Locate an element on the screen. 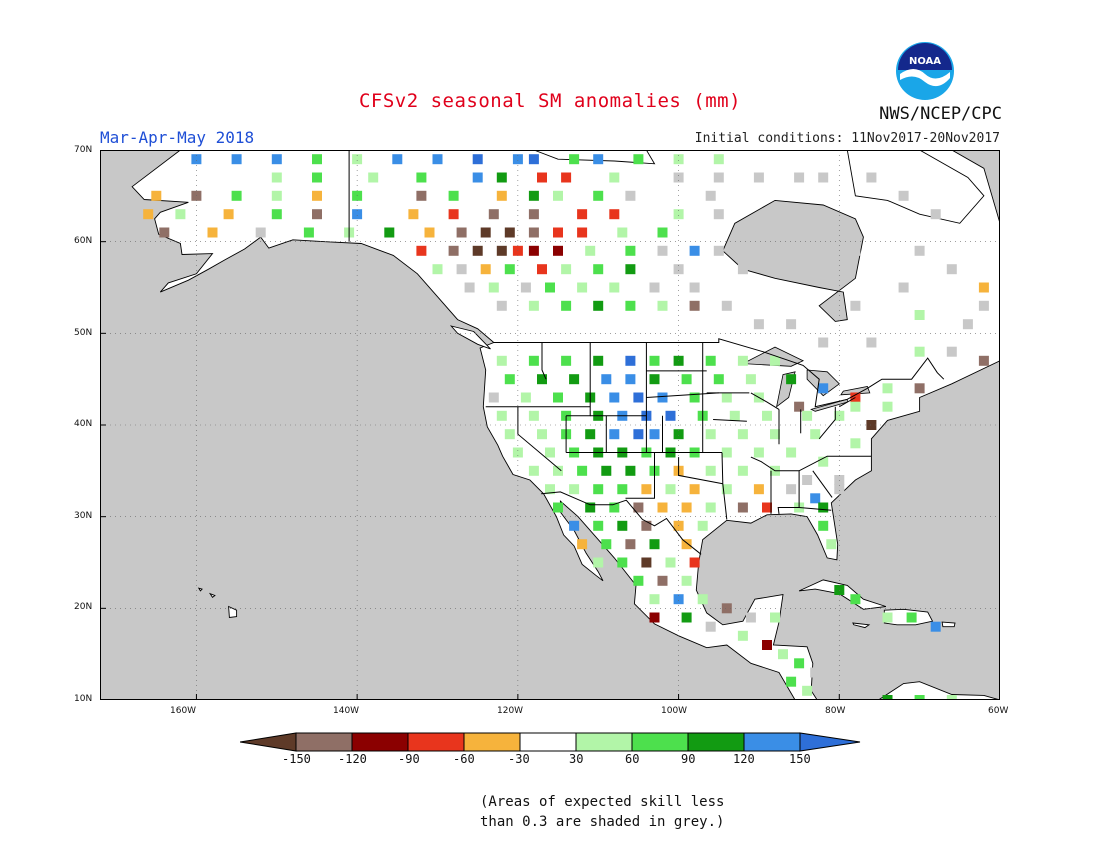 The width and height of the screenshot is (1100, 850). legend-label: -90 is located at coordinates (409, 759).